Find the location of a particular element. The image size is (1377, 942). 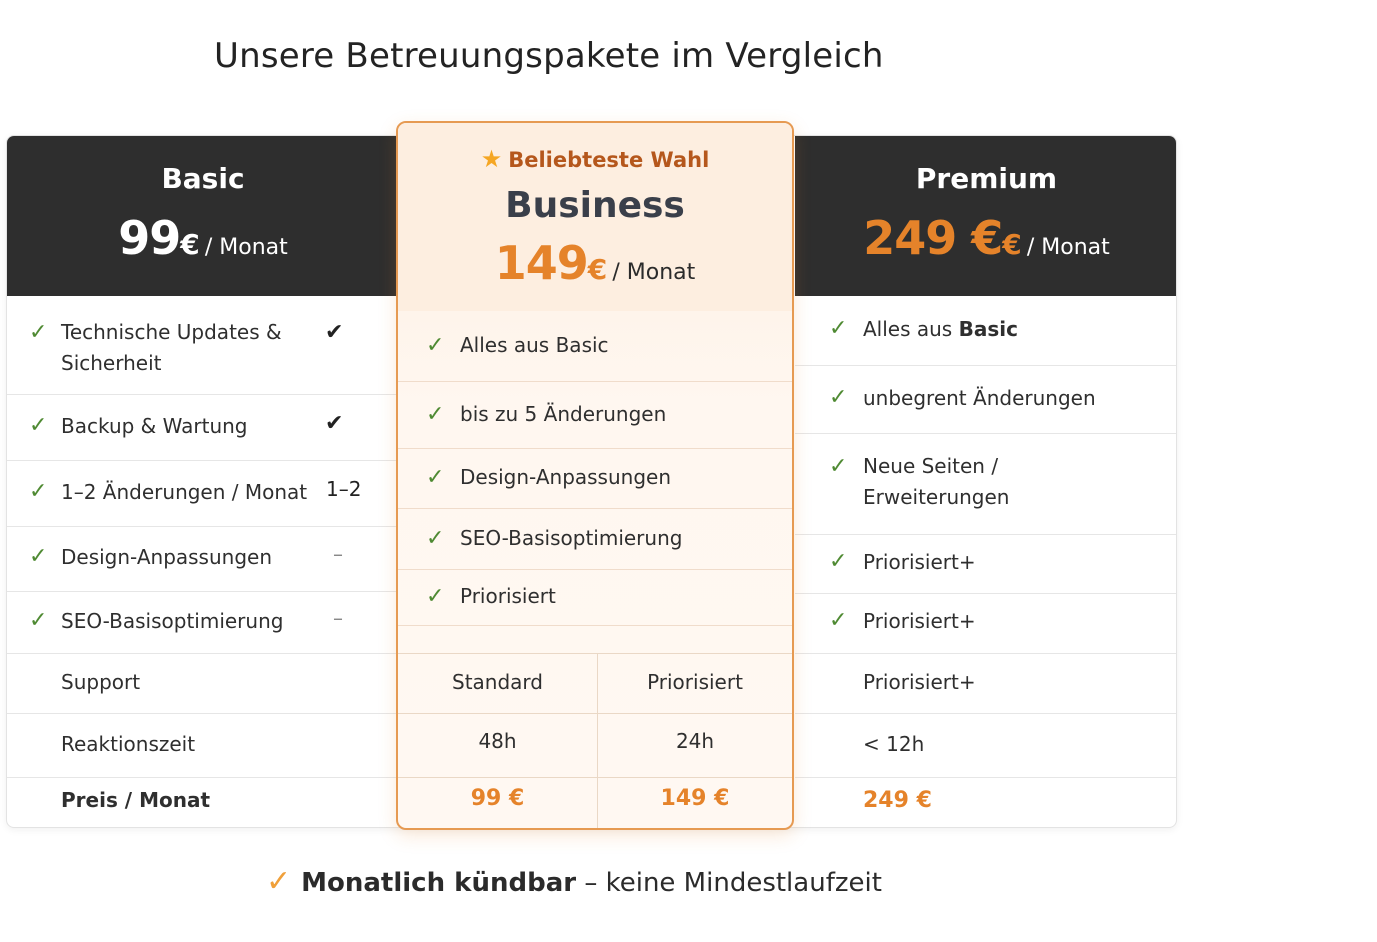

star-icon: ★ is located at coordinates (491, 159).